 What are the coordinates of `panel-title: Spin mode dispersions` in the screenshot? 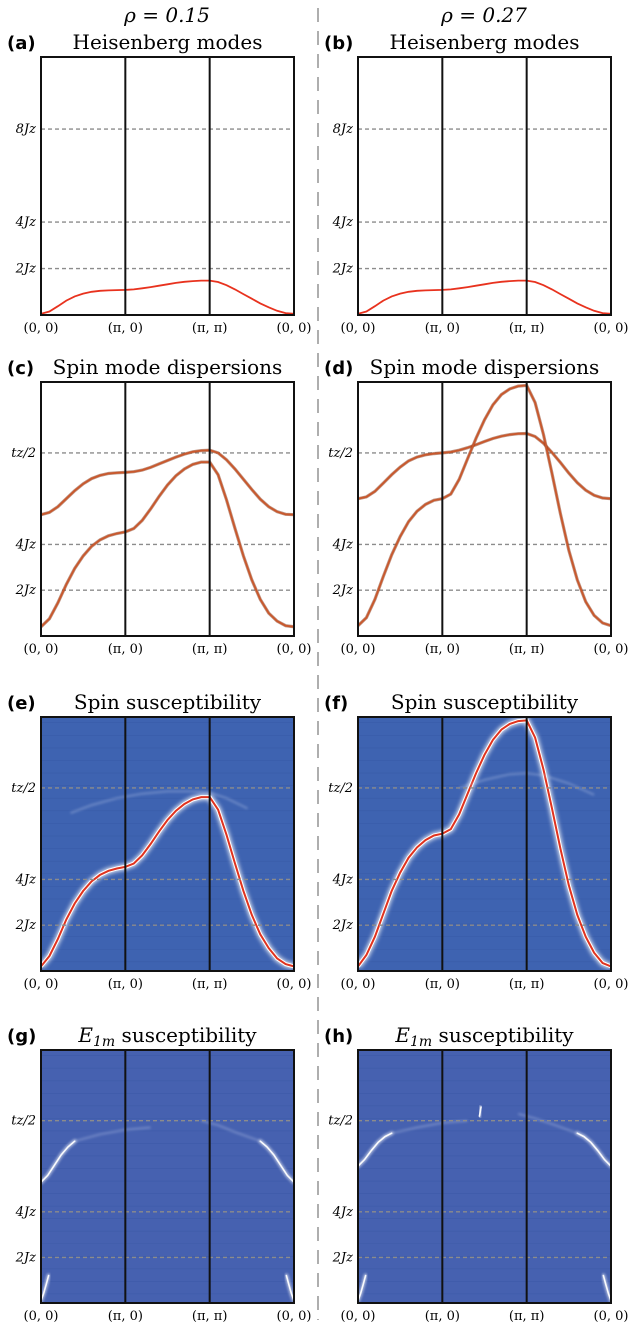 It's located at (485, 367).